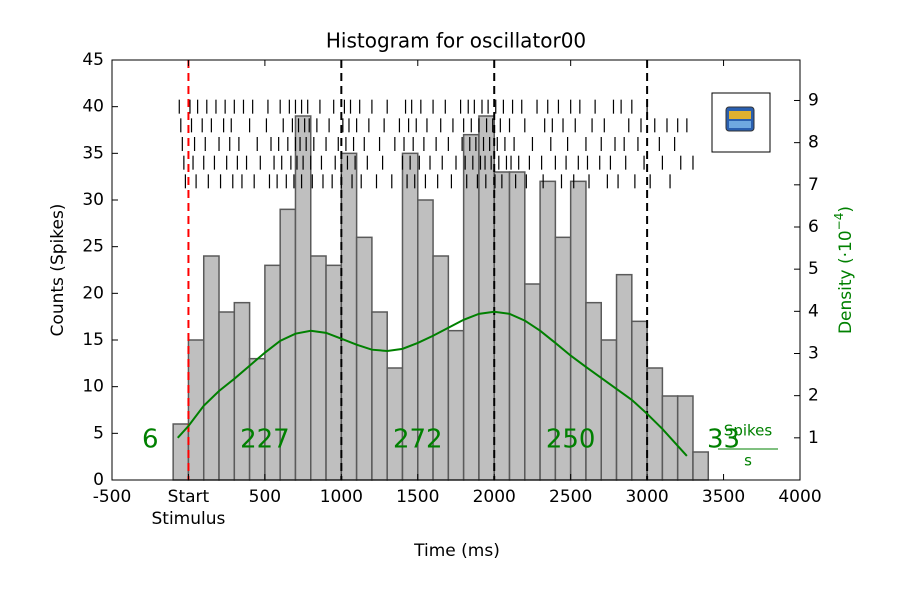 This screenshot has height=600, width=900. What do you see at coordinates (93, 387) in the screenshot?
I see `y-tick-label: 10` at bounding box center [93, 387].